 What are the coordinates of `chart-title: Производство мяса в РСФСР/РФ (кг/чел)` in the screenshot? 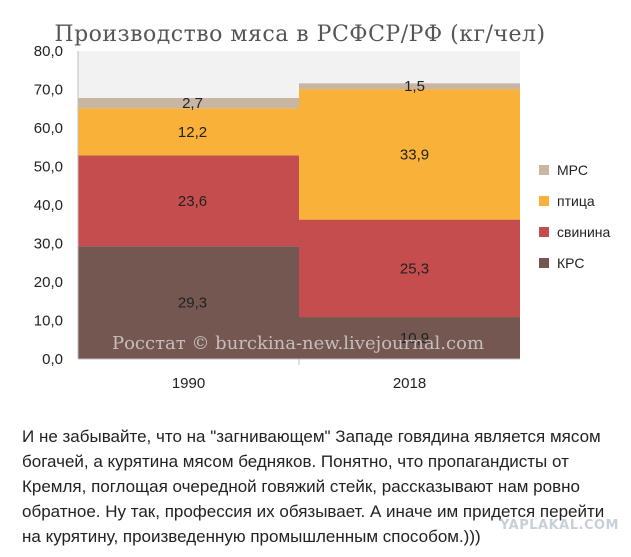 It's located at (299, 34).